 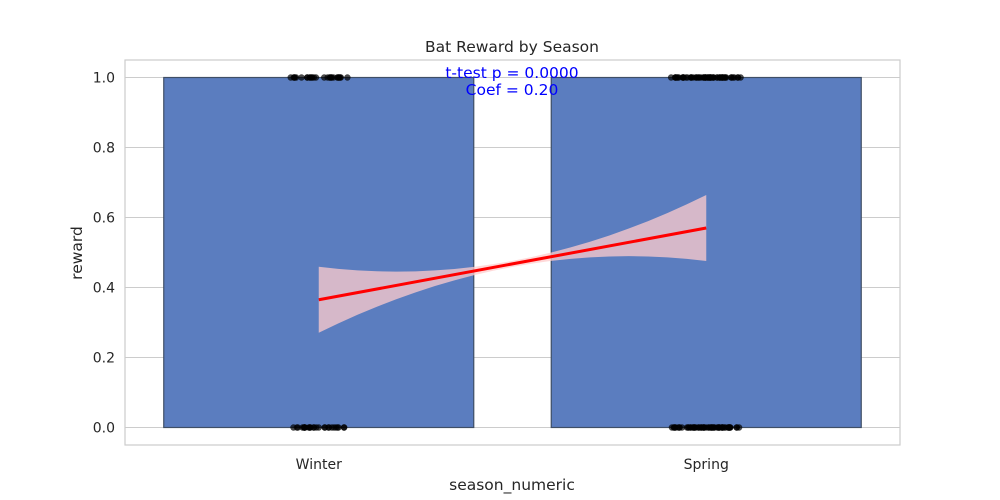 I want to click on y-ticks: 0.0 0.2 0.4 0.6 0.8 1.0, so click(x=104, y=254).